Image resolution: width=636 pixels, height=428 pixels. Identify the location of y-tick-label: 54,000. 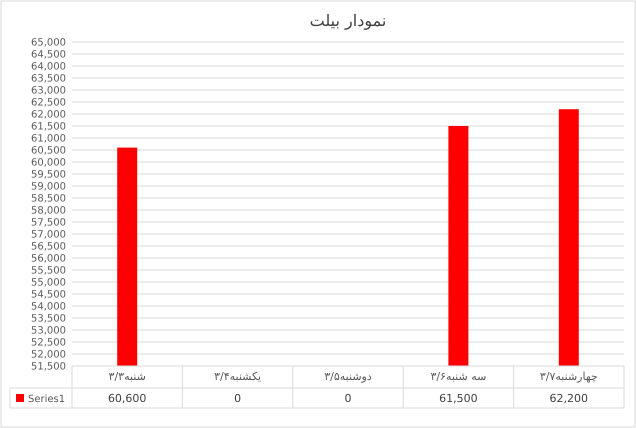
(48, 307).